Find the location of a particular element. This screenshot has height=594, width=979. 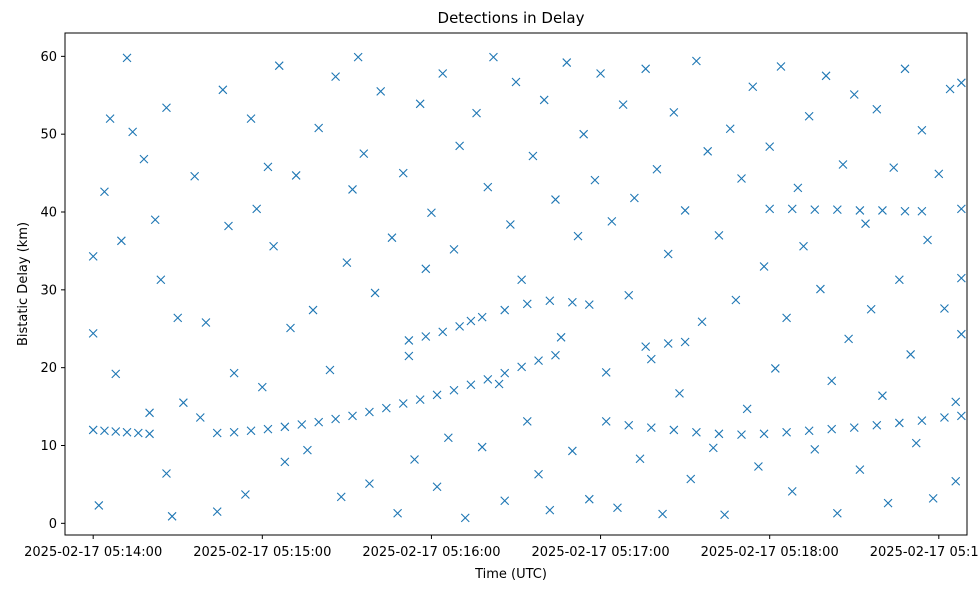

x-tick-label: 2025-02-17 05:14:00 is located at coordinates (93, 552).